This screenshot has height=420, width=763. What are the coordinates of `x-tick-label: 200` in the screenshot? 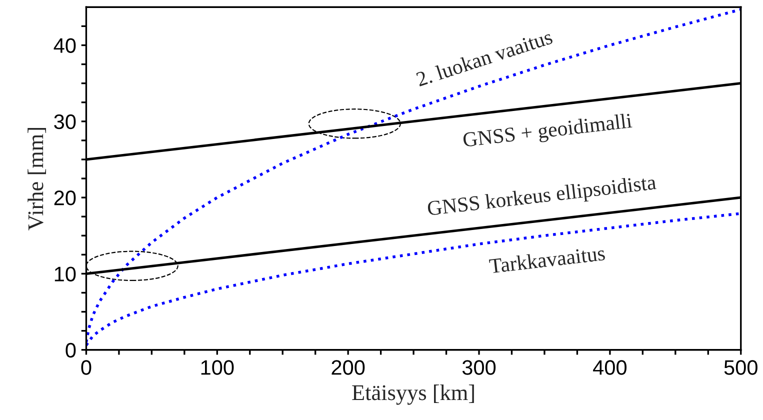 It's located at (348, 367).